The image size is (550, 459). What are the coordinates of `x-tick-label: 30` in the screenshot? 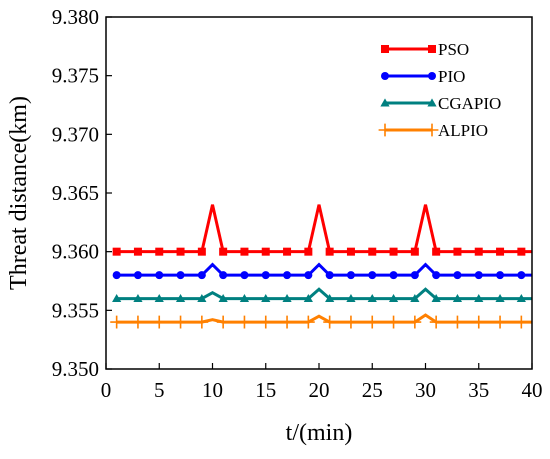 It's located at (425, 390).